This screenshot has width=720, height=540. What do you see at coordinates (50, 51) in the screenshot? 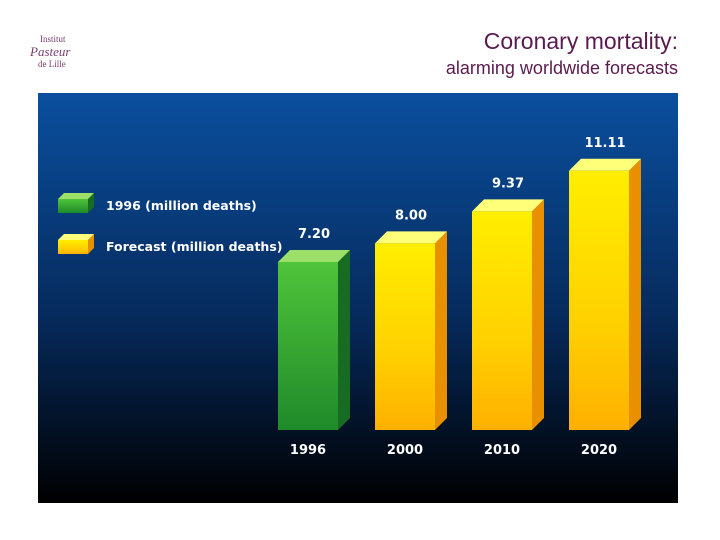
I see `logo-line-2: Pasteur` at bounding box center [50, 51].